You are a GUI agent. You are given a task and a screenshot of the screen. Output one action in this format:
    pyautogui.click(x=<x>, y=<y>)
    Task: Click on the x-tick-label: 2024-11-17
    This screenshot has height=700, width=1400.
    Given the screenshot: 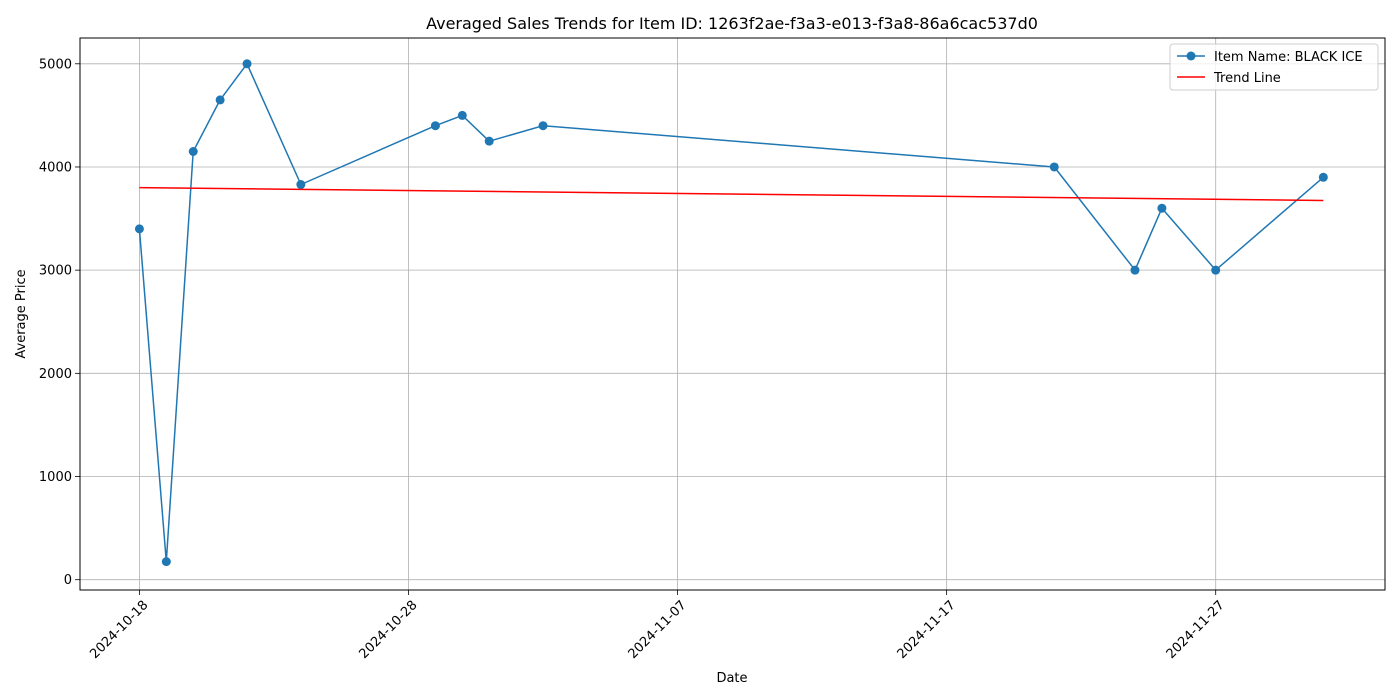 What is the action you would take?
    pyautogui.click(x=927, y=630)
    